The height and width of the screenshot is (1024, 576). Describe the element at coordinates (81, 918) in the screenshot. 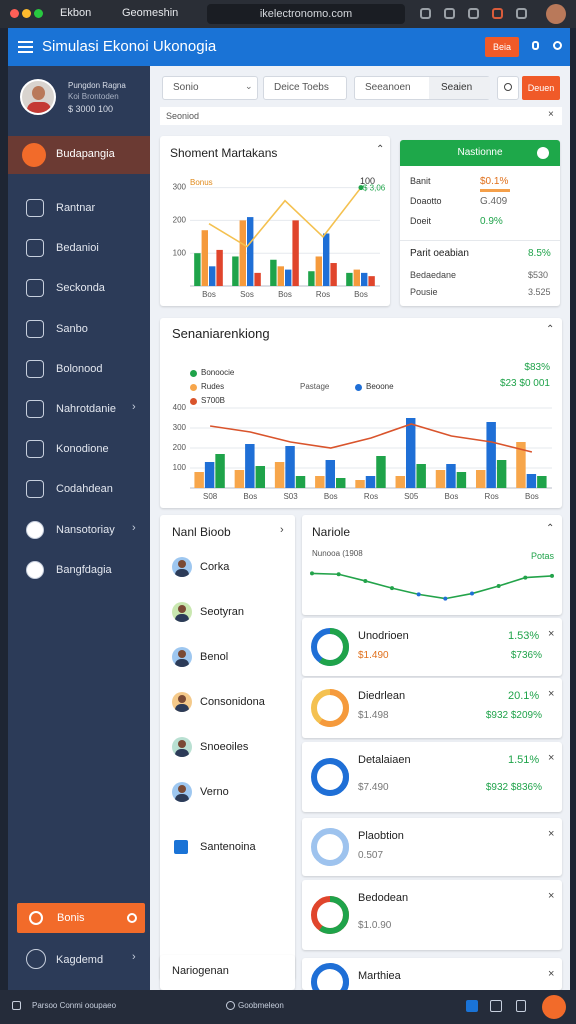

I see `sidebar-button: Bonis` at that location.